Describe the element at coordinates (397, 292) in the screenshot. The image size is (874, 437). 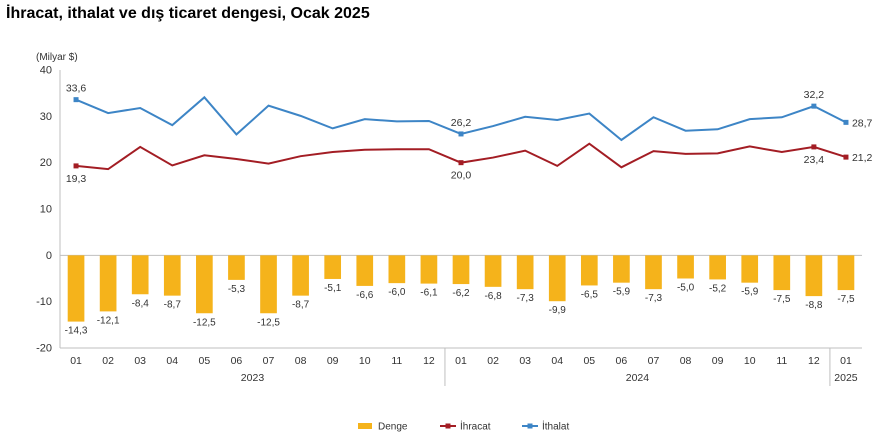
I see `bar-value-label: -6,0` at that location.